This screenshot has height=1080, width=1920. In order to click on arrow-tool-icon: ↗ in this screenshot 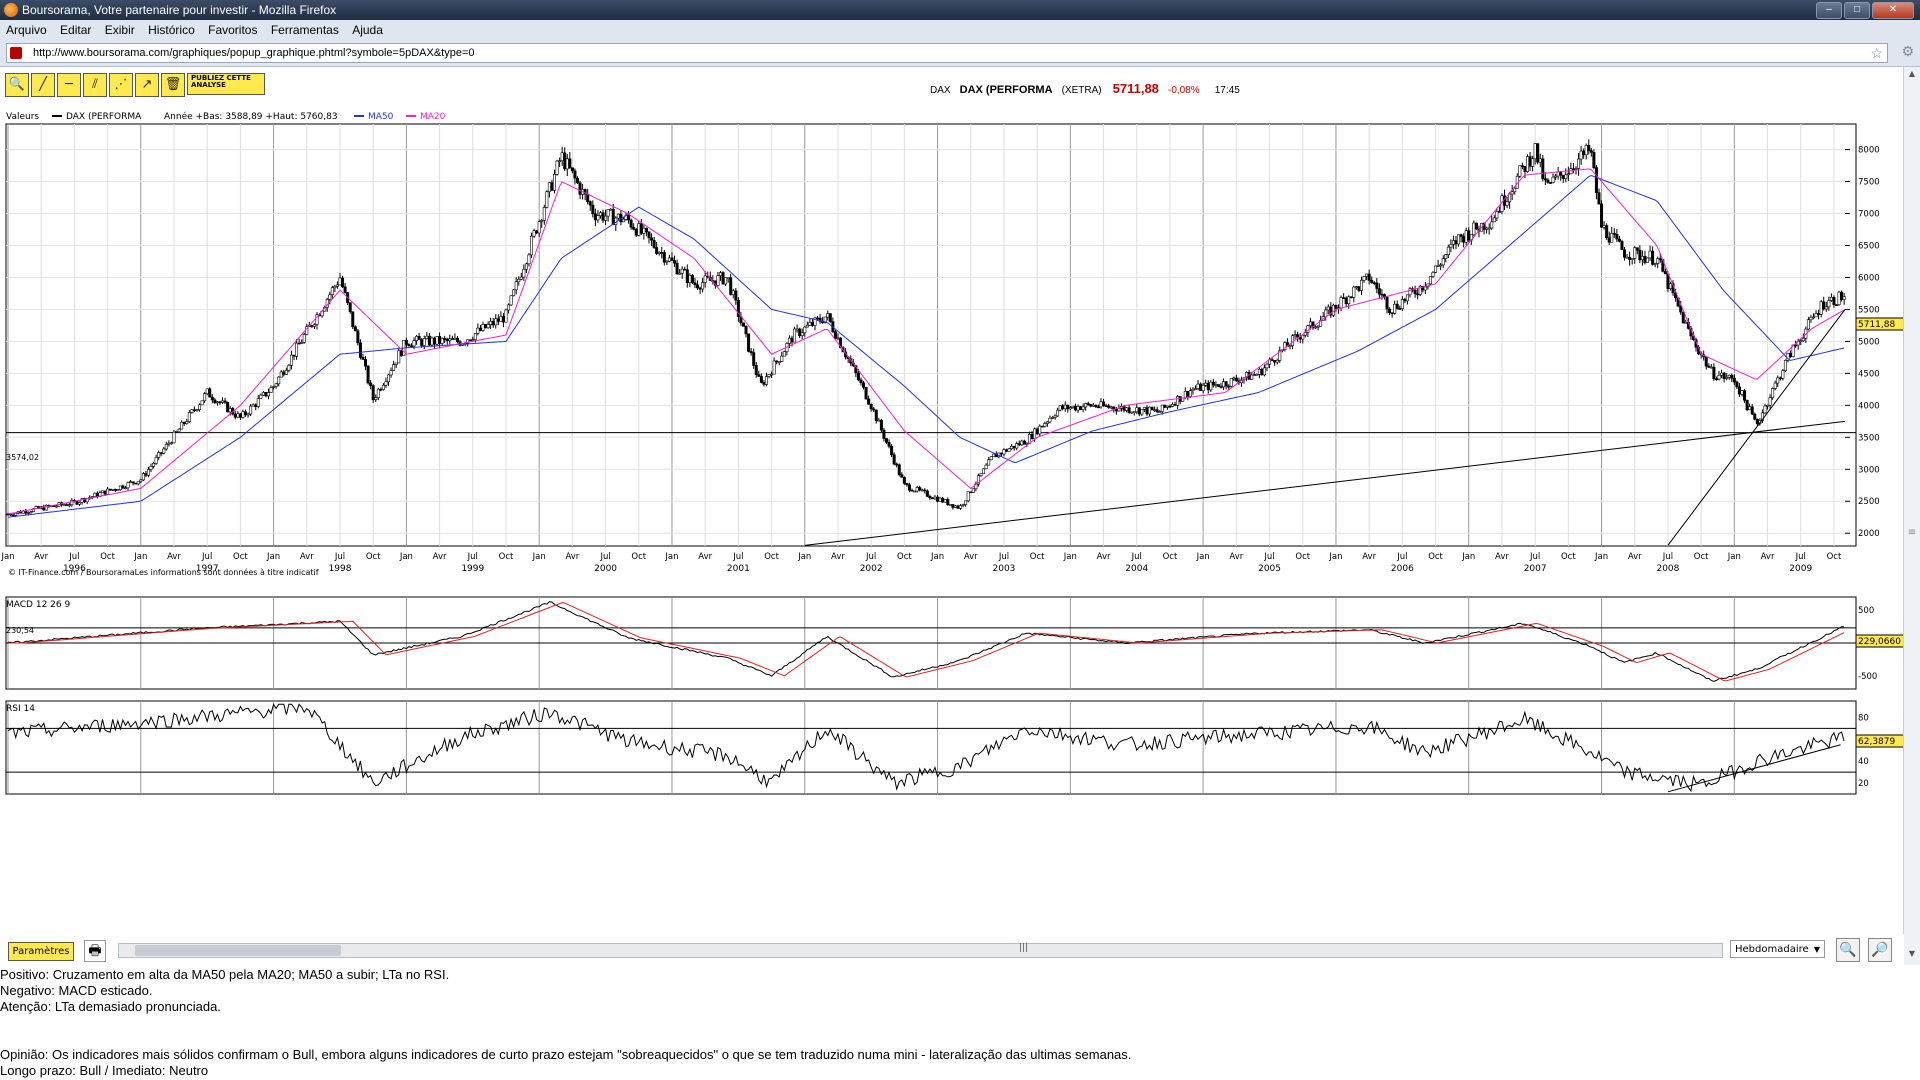, I will do `click(147, 85)`.